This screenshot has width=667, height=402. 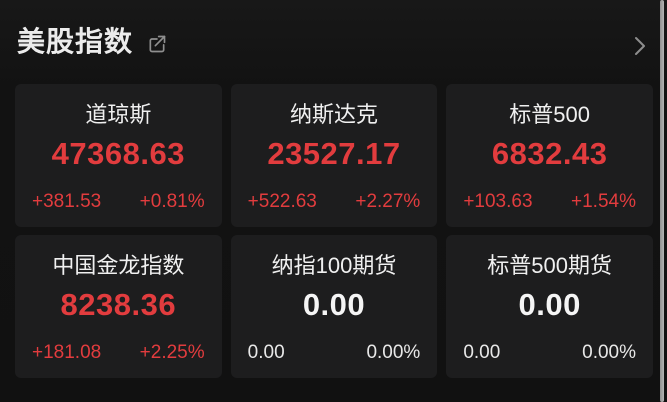 What do you see at coordinates (172, 352) in the screenshot?
I see `index-change-pct: +2.25%` at bounding box center [172, 352].